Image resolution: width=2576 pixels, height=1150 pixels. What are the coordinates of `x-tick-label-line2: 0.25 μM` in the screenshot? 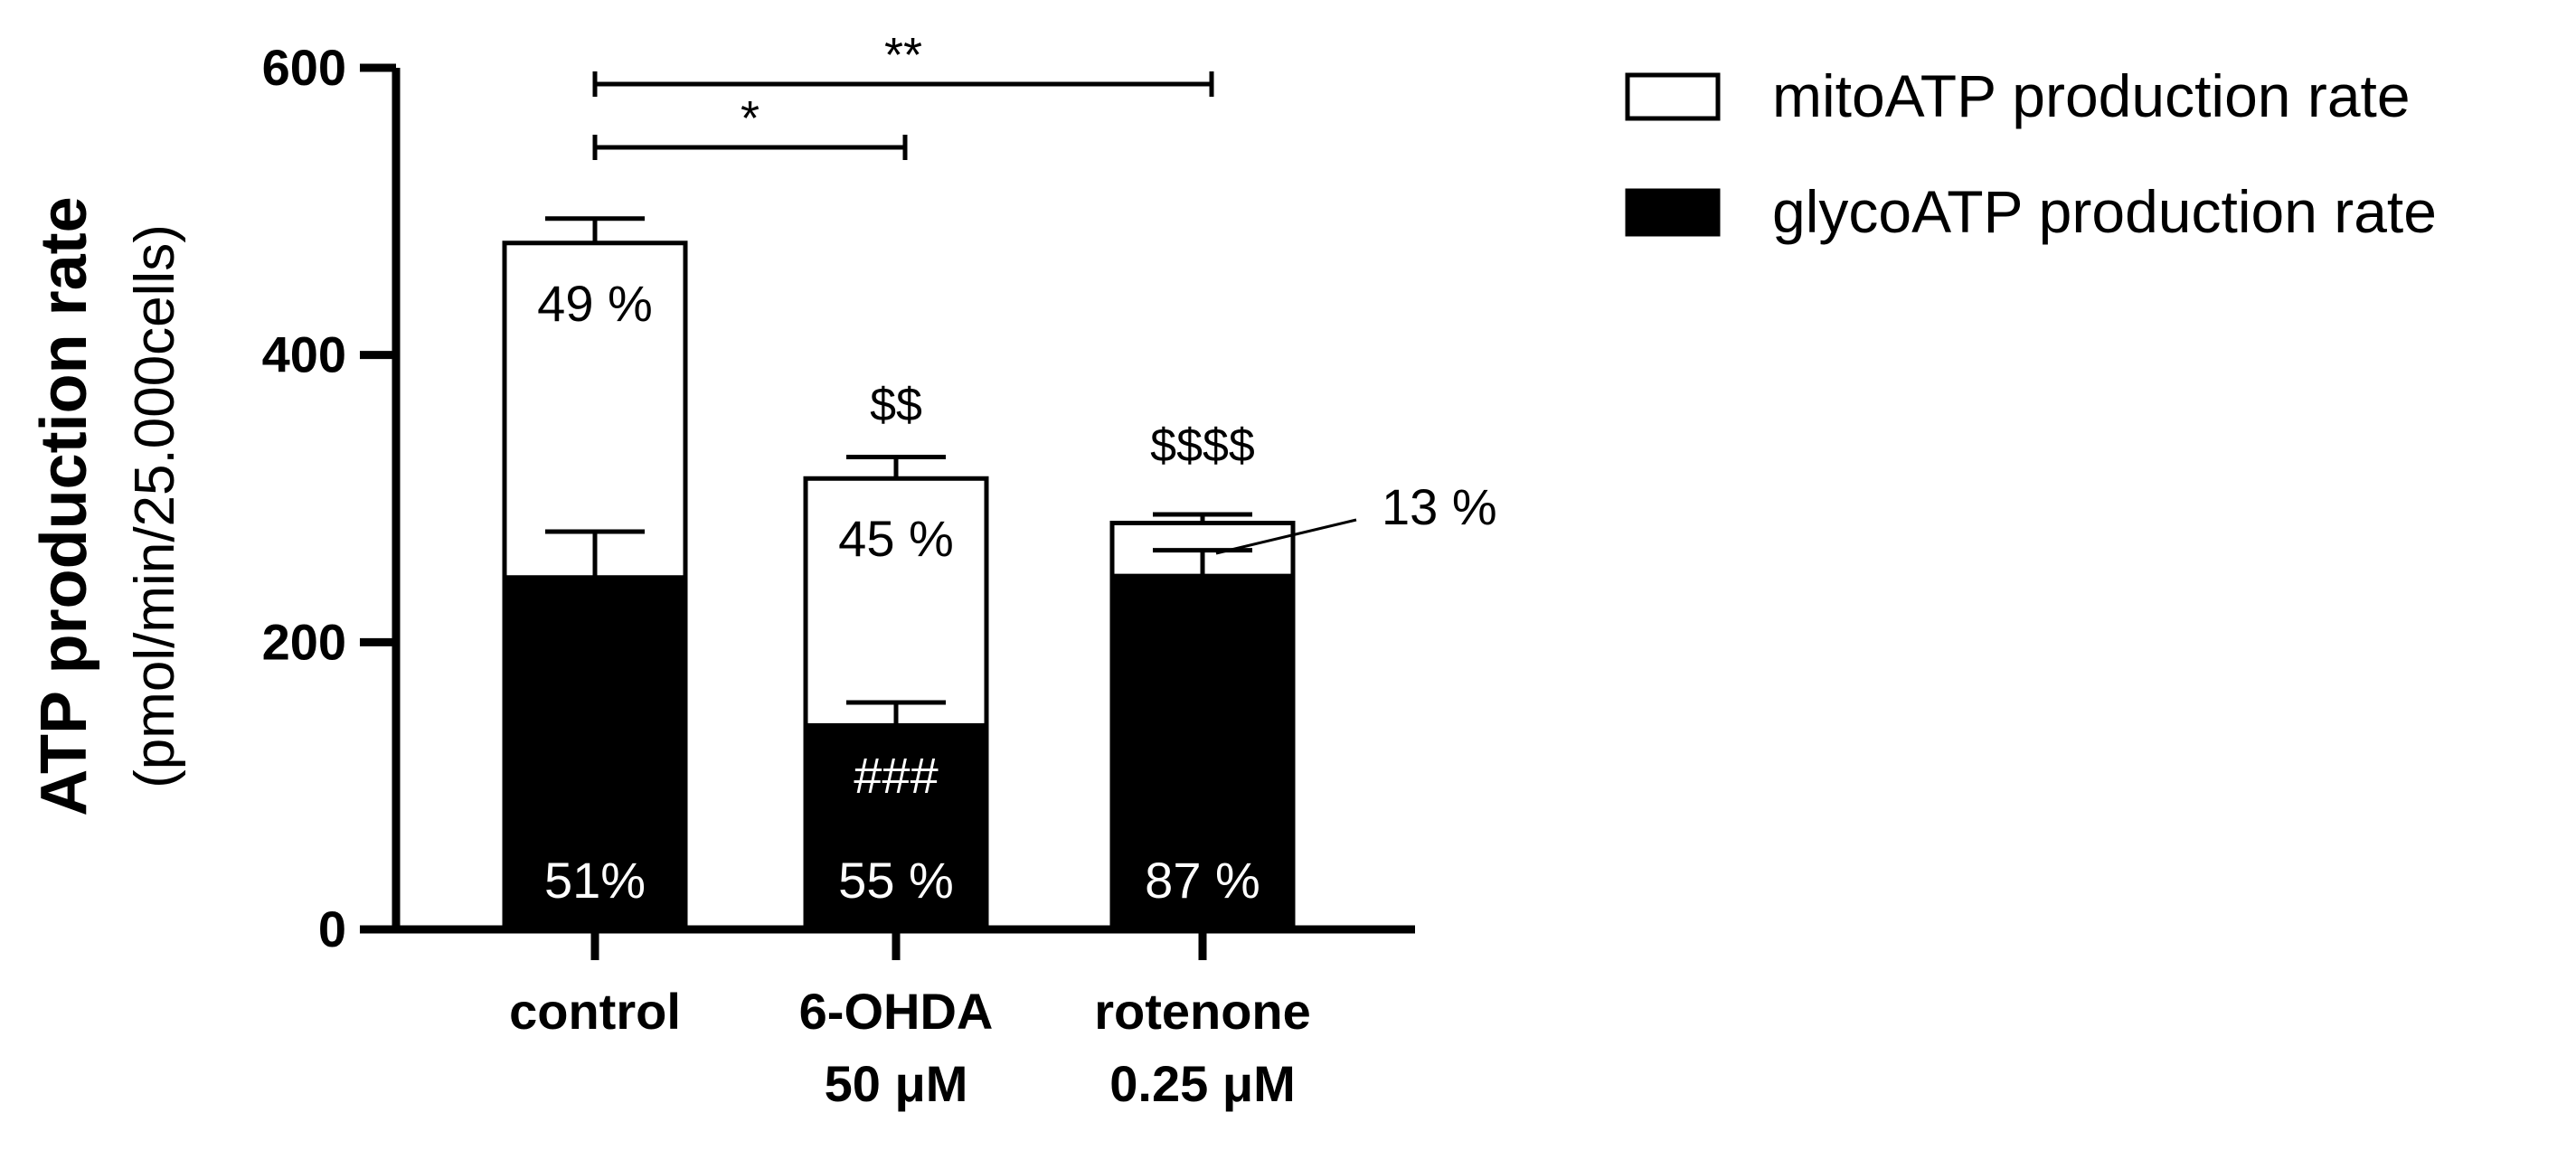 It's located at (1202, 1083).